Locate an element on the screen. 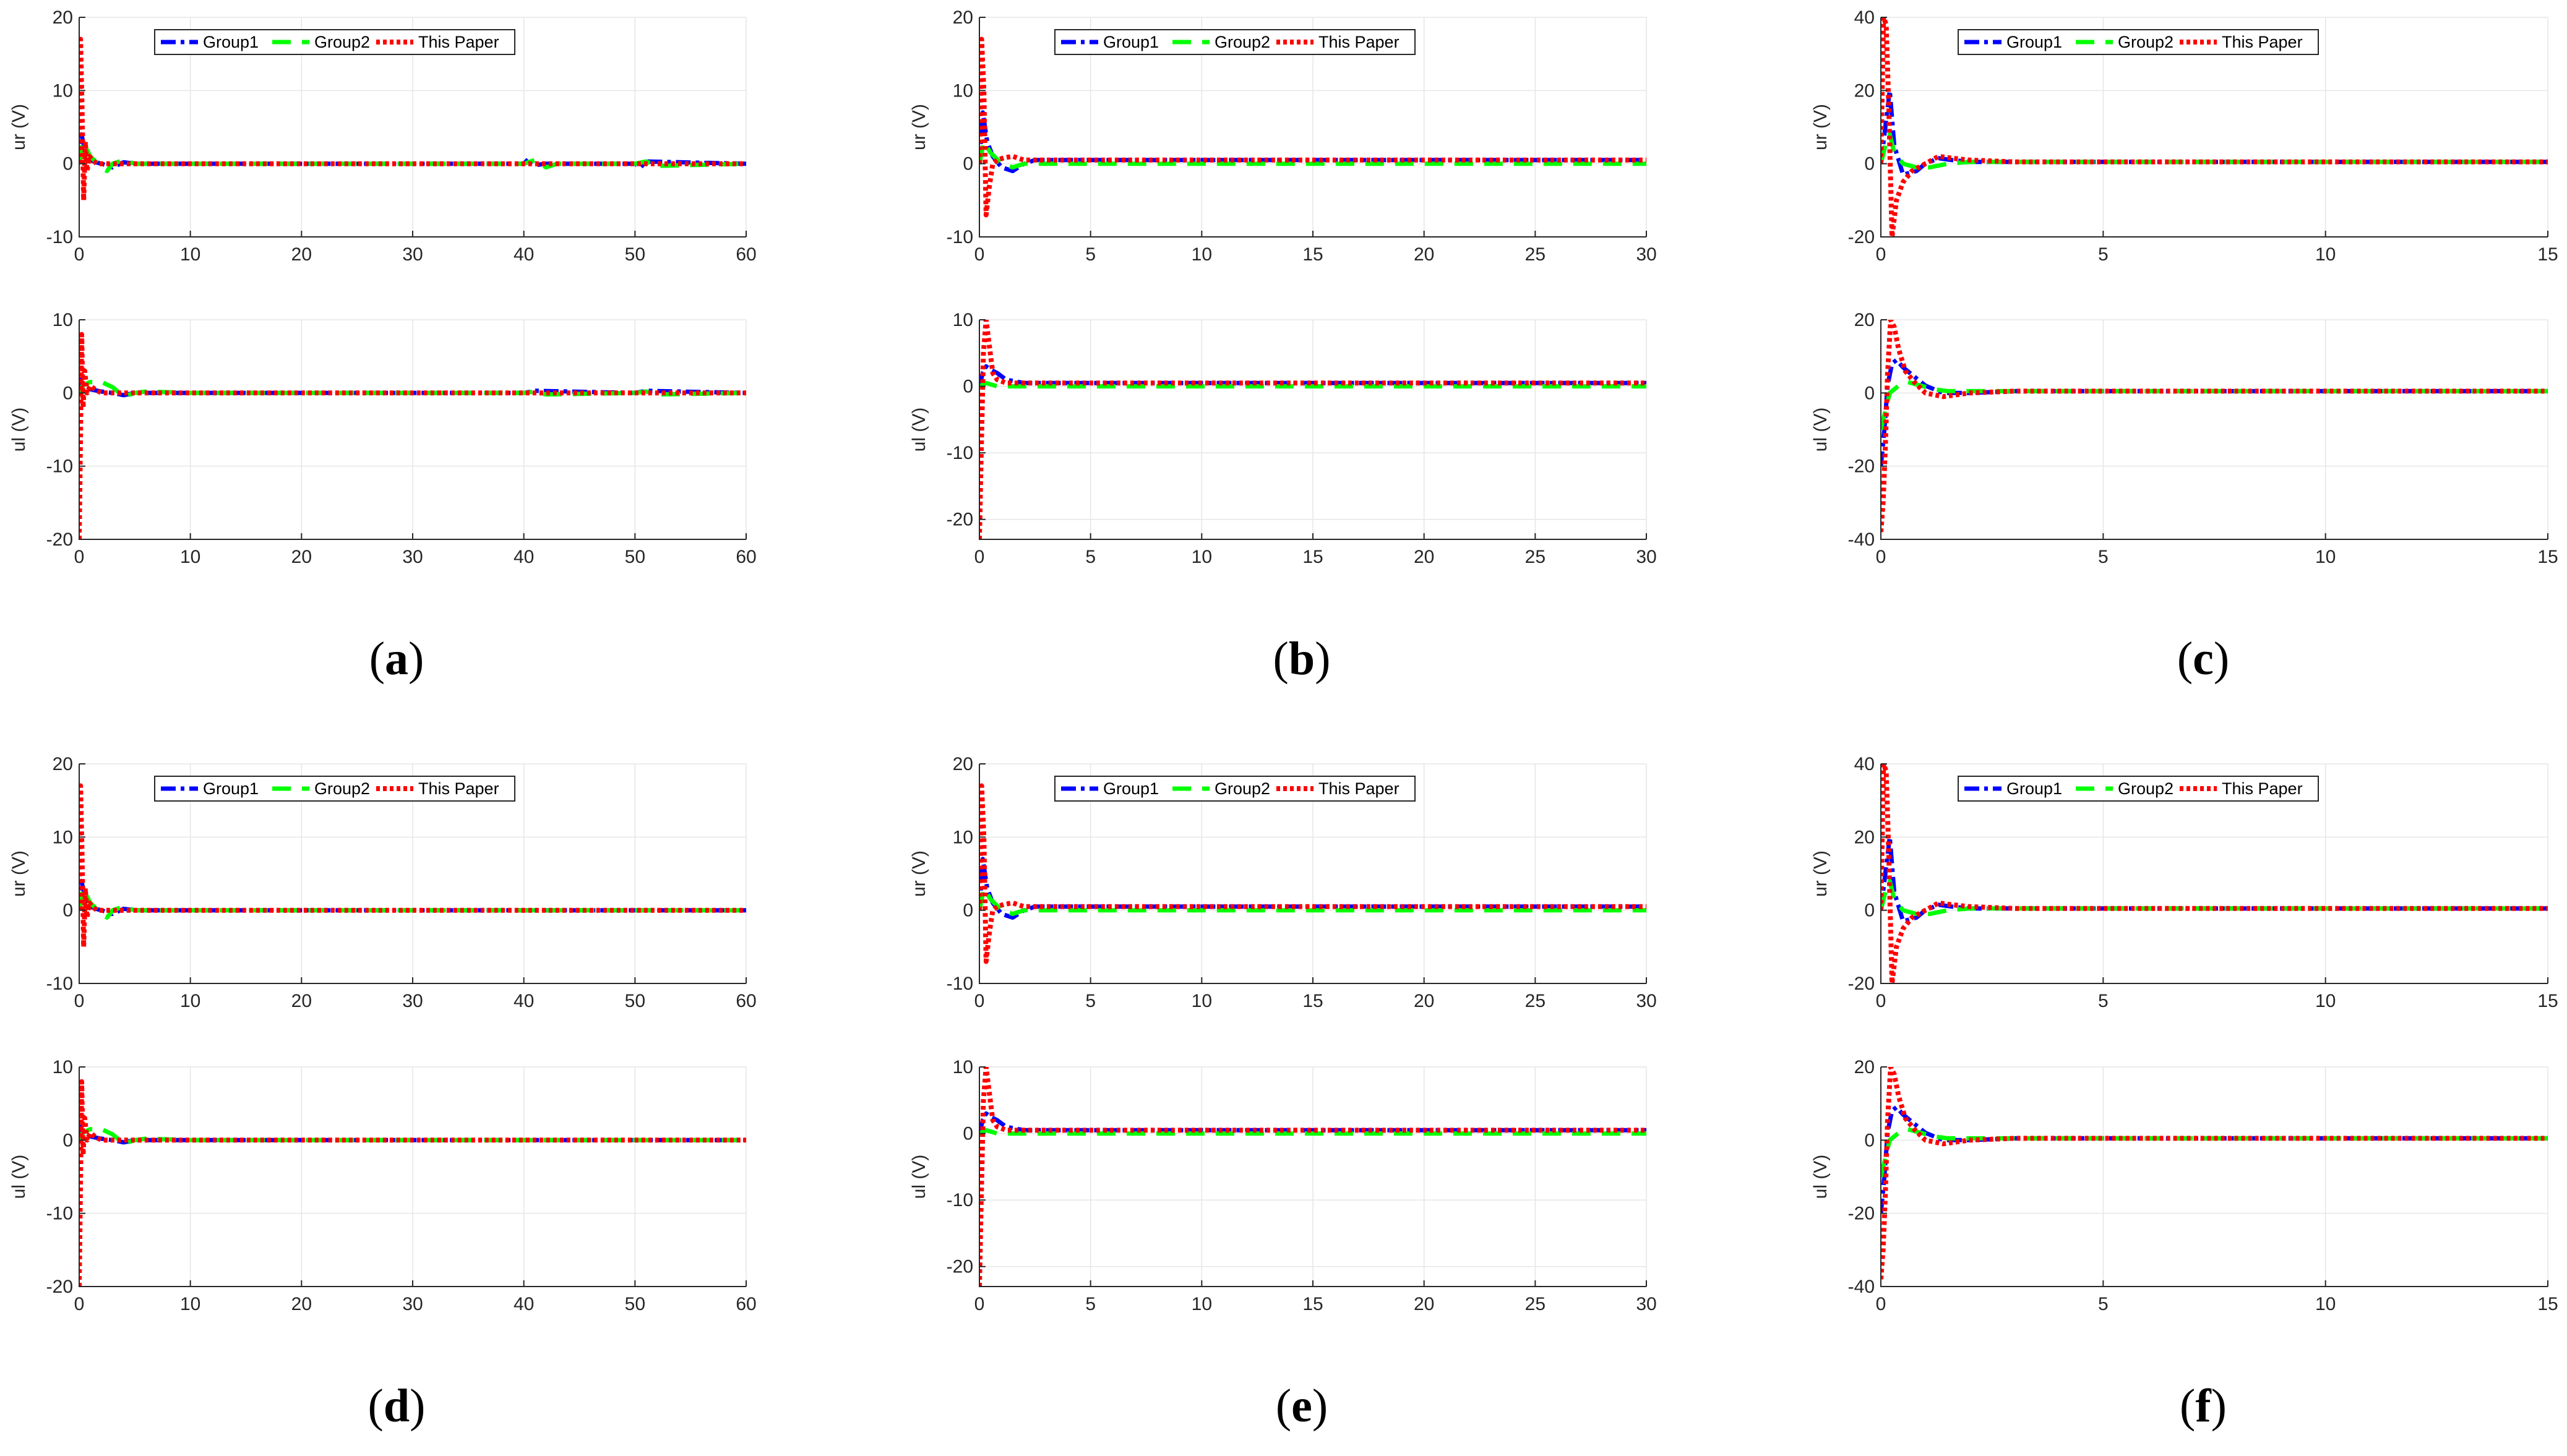 The width and height of the screenshot is (2567, 1456). caption-close-paren: ) is located at coordinates (1323, 659).